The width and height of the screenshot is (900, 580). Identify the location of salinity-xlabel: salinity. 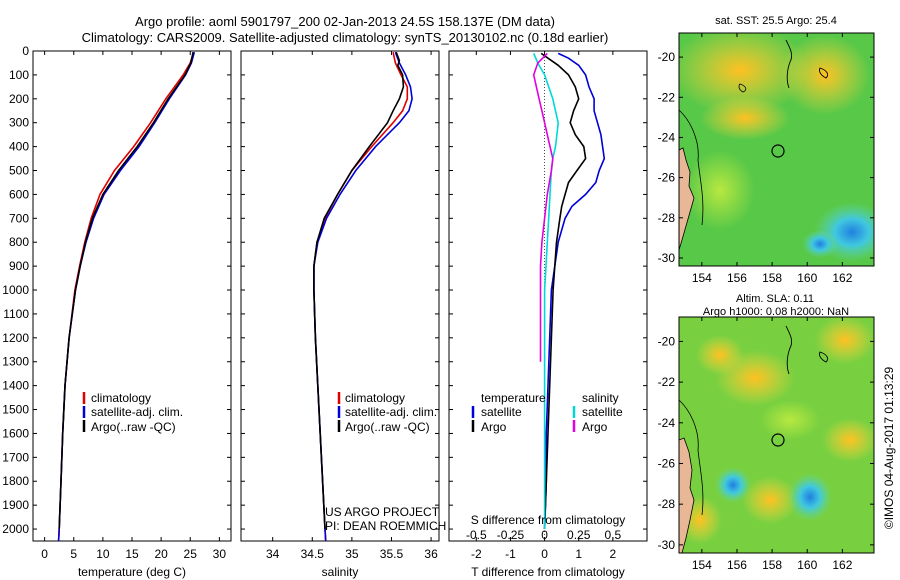
(340, 572).